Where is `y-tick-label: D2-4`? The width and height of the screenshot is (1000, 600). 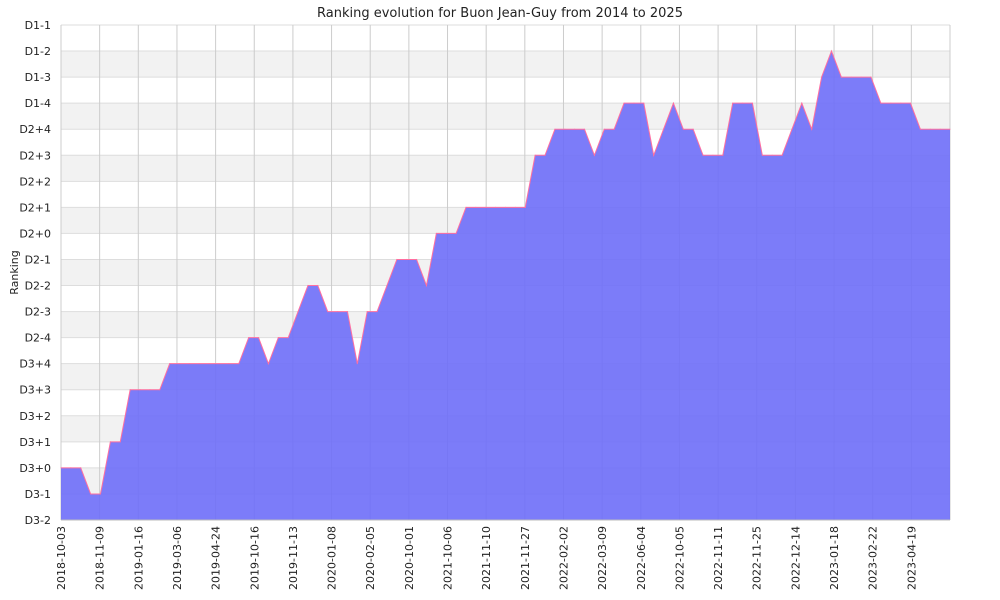 y-tick-label: D2-4 is located at coordinates (38, 338).